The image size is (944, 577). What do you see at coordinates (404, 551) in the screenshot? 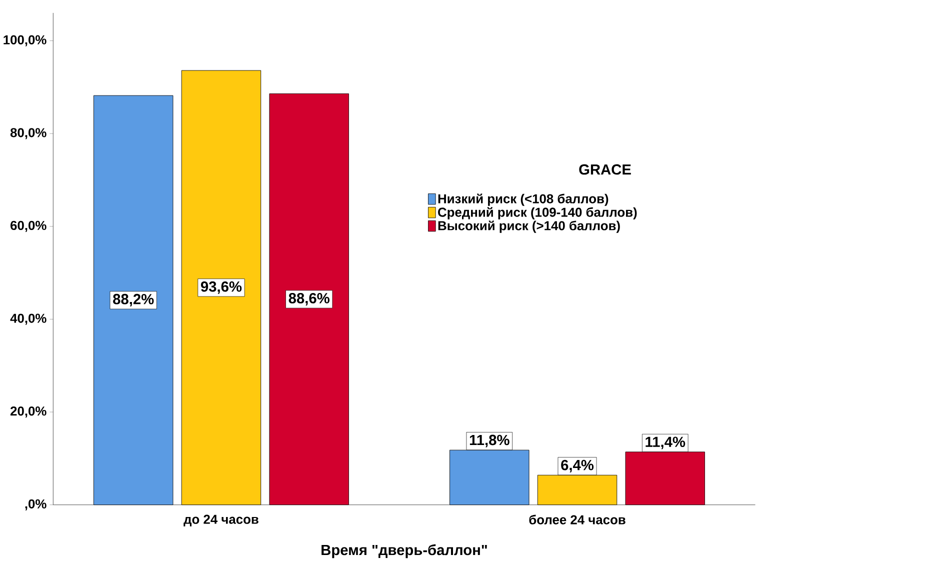
I see `x-axis-title: Время "дверь-баллон"` at bounding box center [404, 551].